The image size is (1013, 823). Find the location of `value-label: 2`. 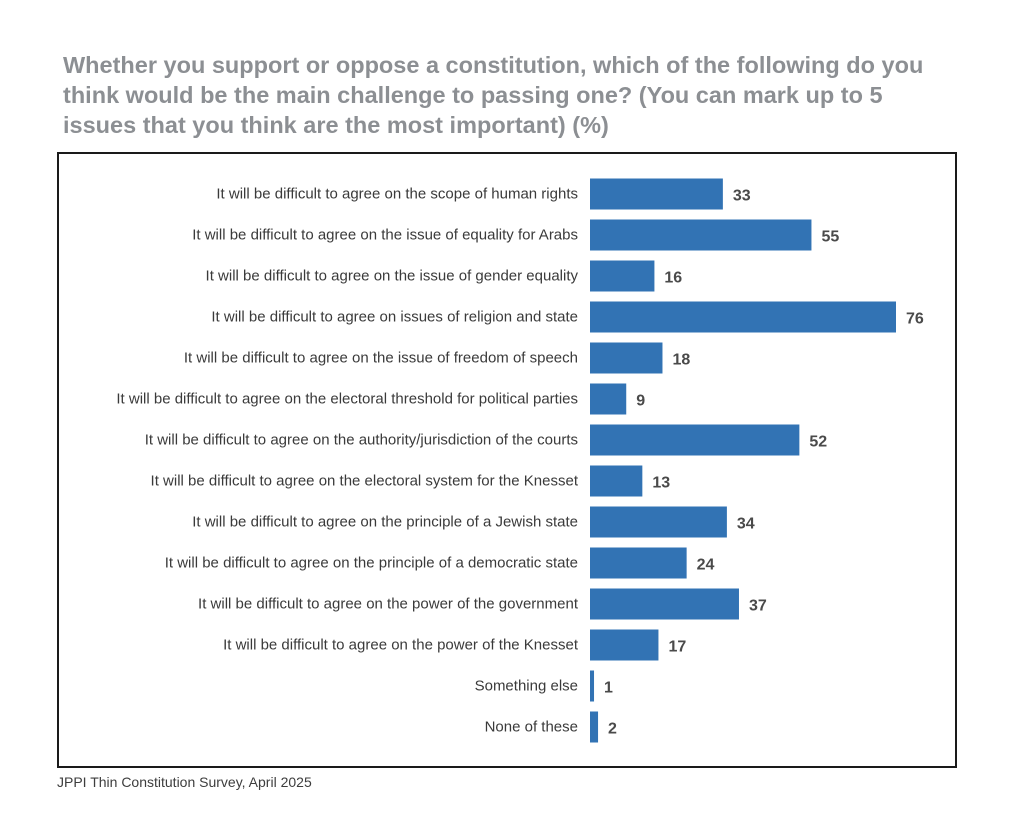

value-label: 2 is located at coordinates (612, 729).